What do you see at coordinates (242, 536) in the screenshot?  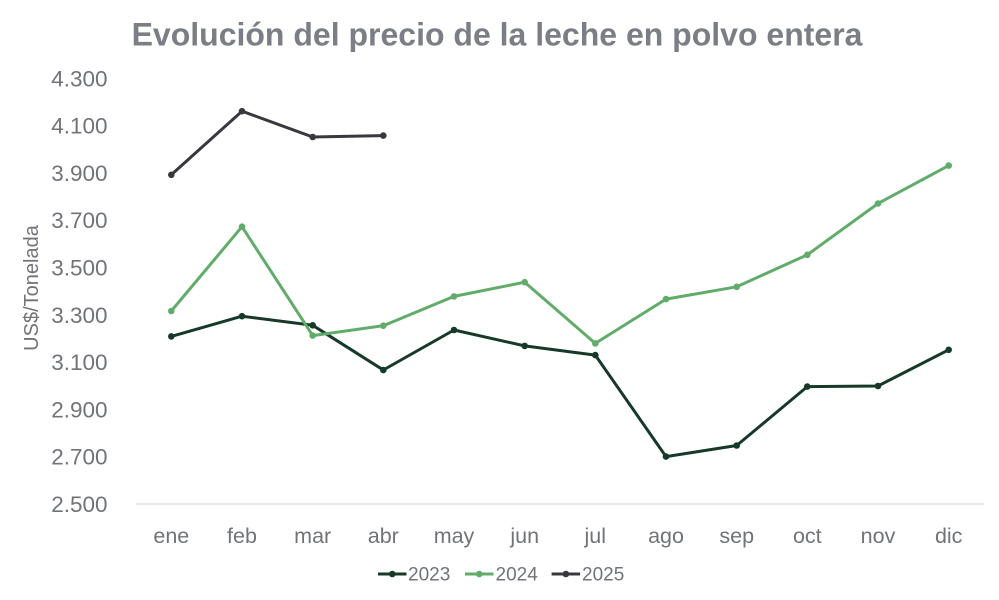 I see `svg-text: feb` at bounding box center [242, 536].